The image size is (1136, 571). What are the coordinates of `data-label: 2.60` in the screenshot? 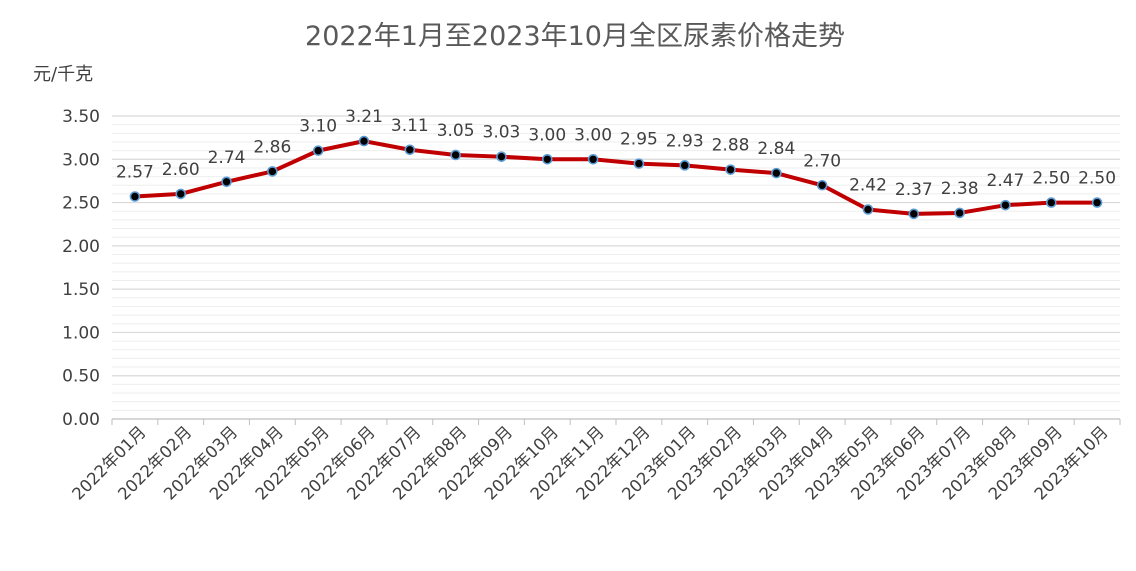 It's located at (181, 170).